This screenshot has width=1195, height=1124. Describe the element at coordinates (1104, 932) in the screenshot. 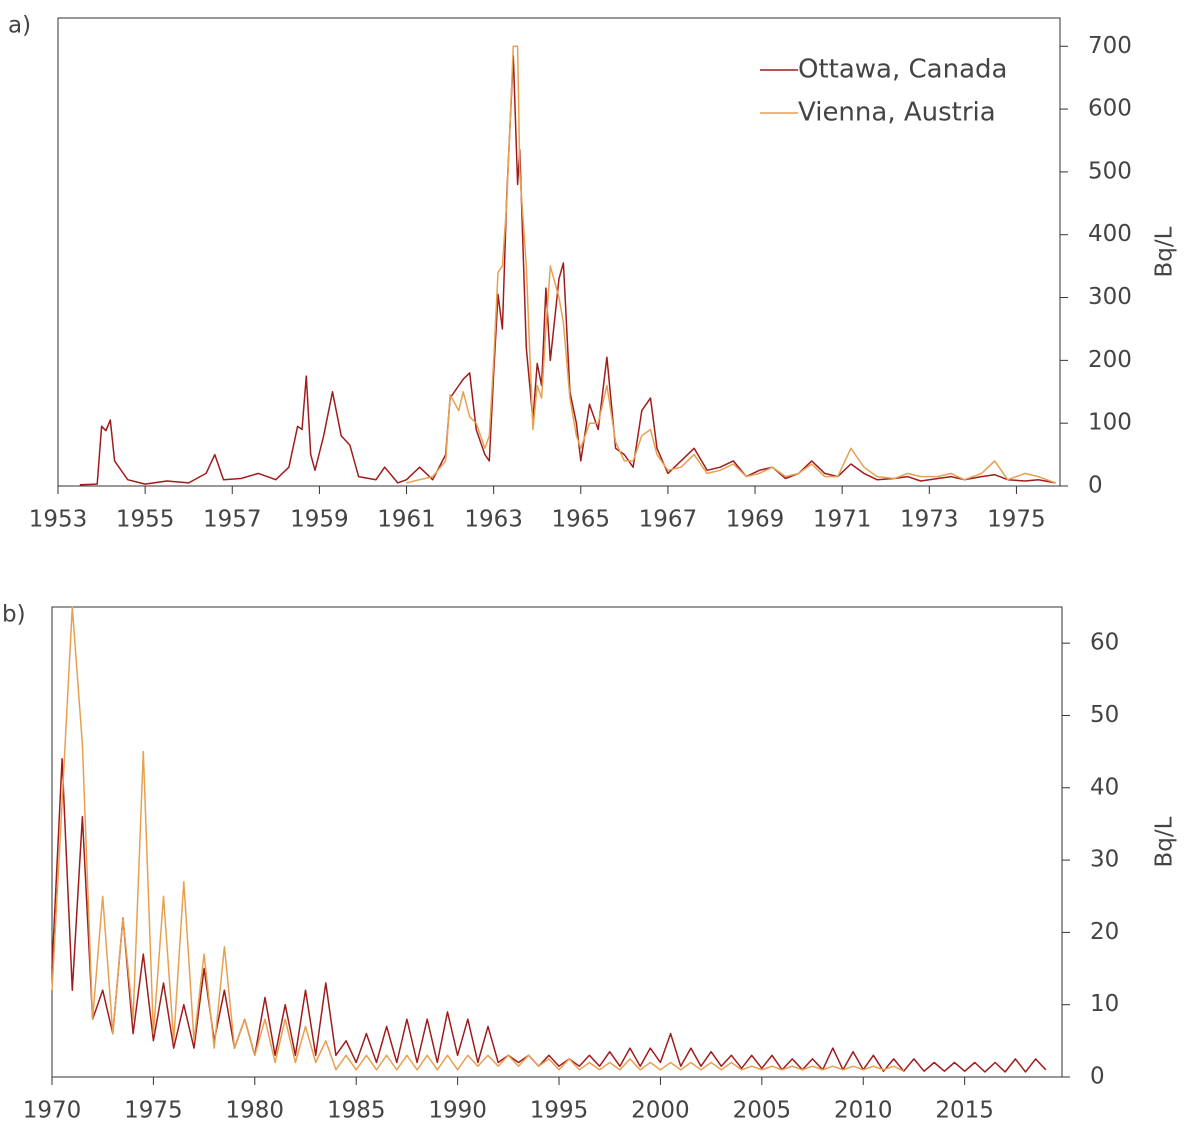

I see `y-tick-label: 20` at that location.